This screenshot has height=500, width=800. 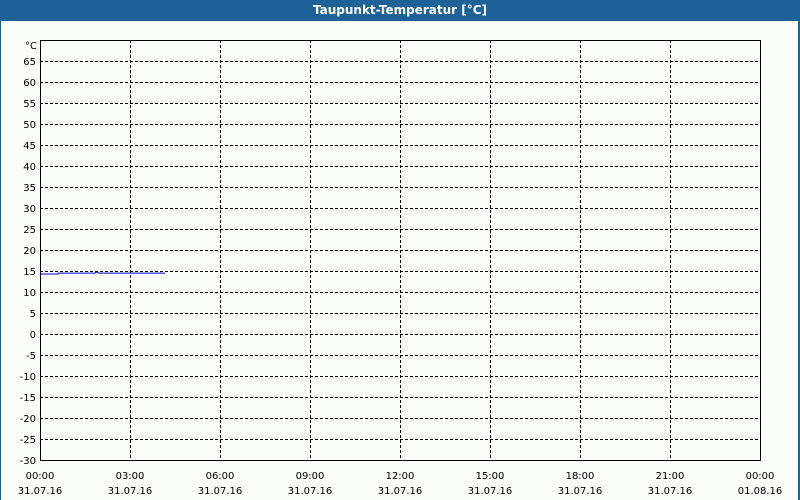 What do you see at coordinates (31, 356) in the screenshot?
I see `y-tick-label: -5` at bounding box center [31, 356].